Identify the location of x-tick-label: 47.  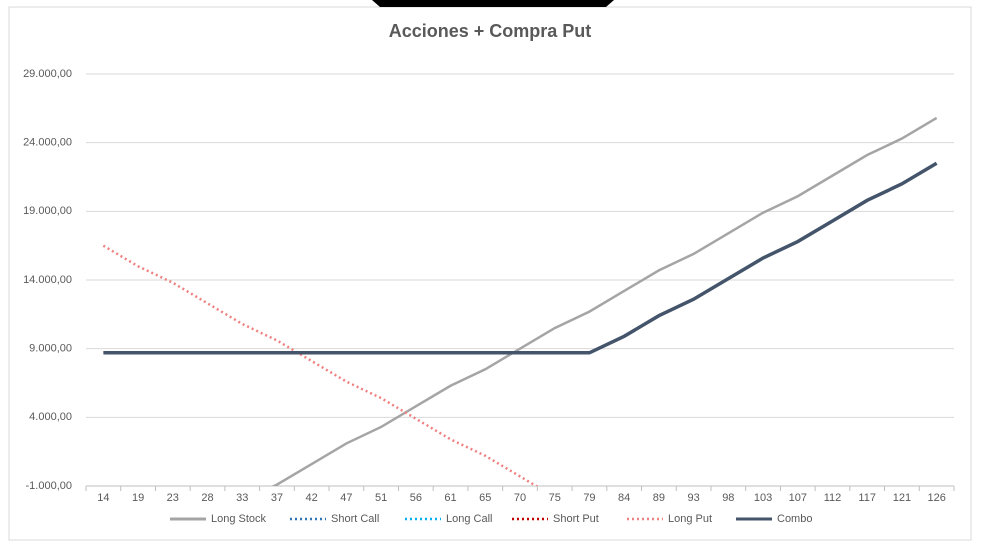
(346, 498).